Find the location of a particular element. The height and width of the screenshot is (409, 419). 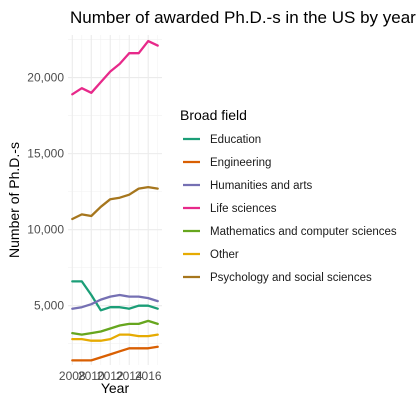

legend-item: Psychology and social sciences is located at coordinates (277, 278).